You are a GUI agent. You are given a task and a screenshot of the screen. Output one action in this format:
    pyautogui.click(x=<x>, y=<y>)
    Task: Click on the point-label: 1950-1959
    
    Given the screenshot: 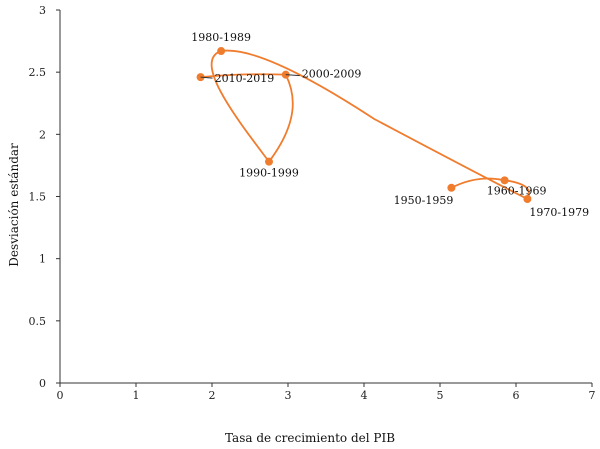 What is the action you would take?
    pyautogui.click(x=424, y=200)
    